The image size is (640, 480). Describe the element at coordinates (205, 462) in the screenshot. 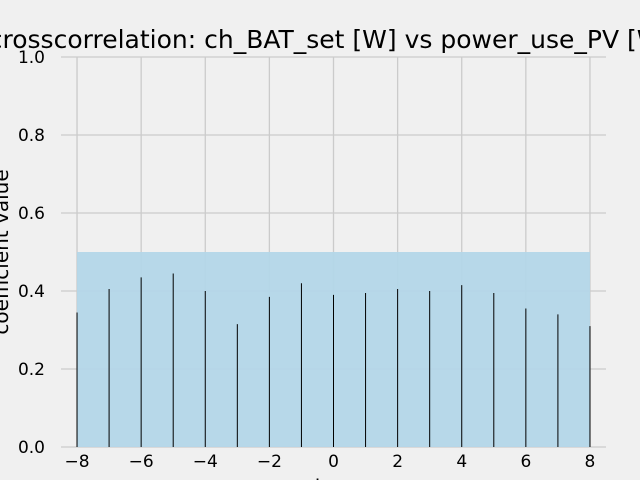

I see `x-tick-label: −4` at that location.